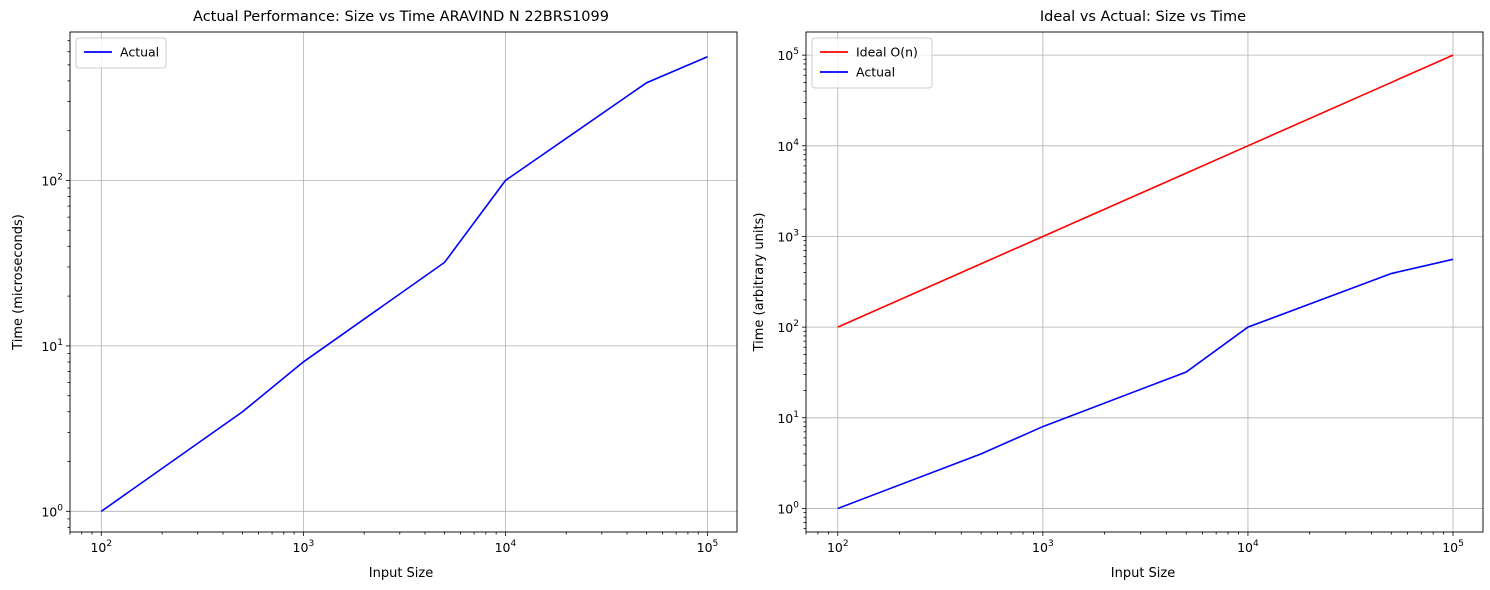  What do you see at coordinates (788, 55) in the screenshot?
I see `y-tick-label: 105` at bounding box center [788, 55].